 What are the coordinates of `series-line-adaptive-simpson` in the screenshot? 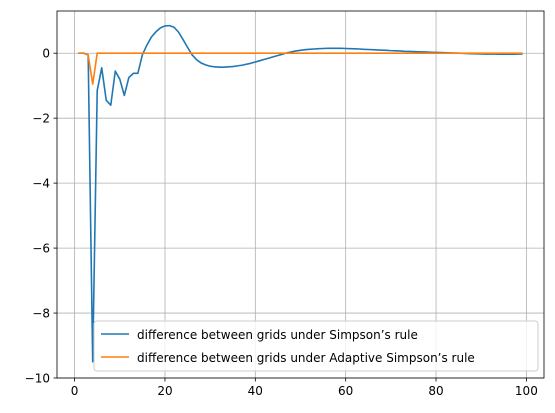 It's located at (300, 68).